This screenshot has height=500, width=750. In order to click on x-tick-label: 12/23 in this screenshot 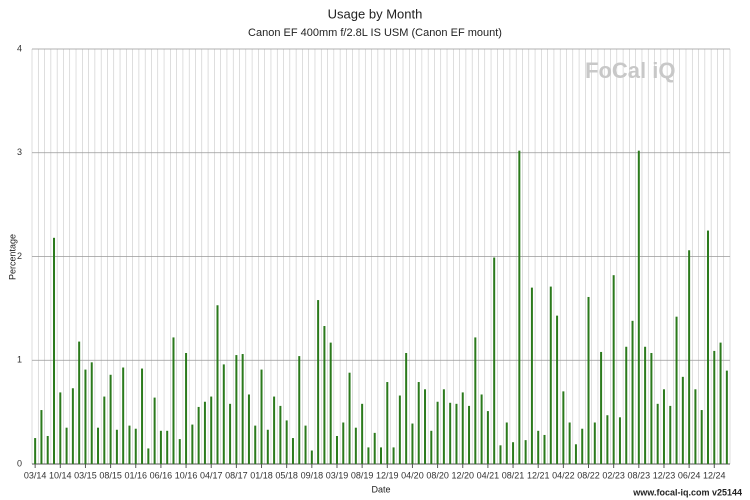, I will do `click(664, 475)`.